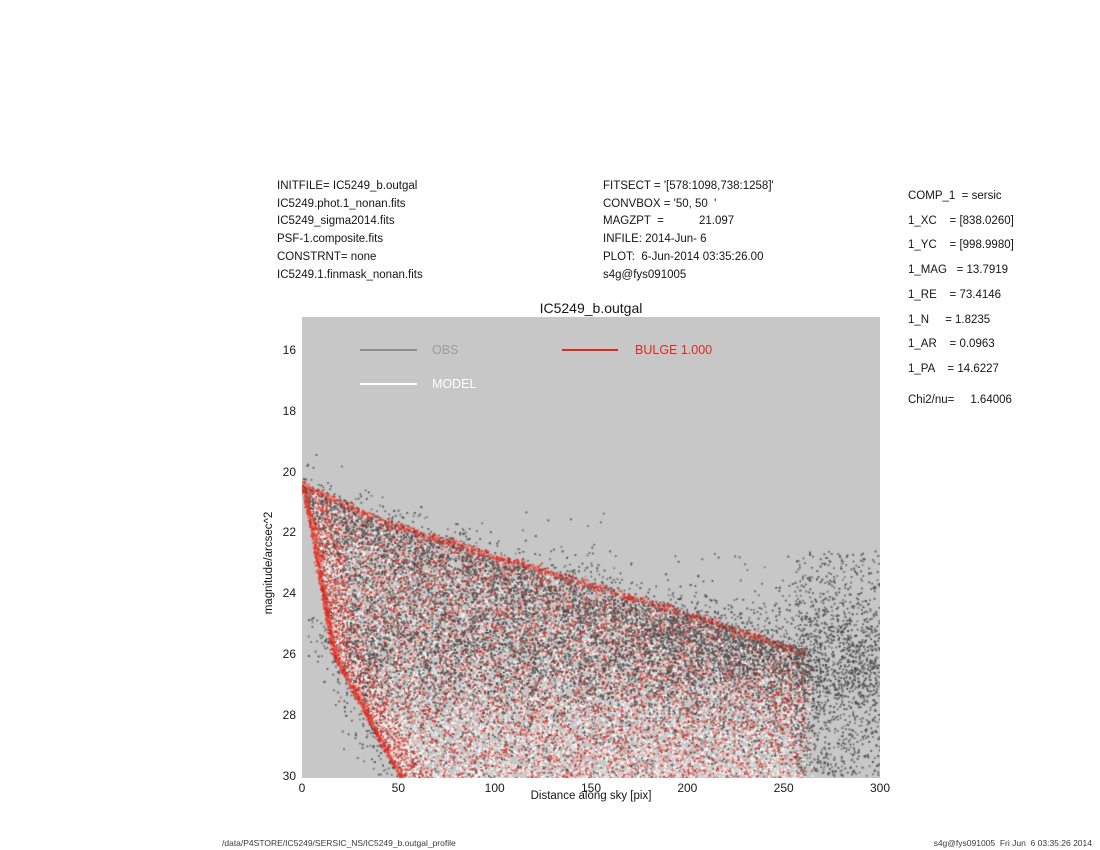  Describe the element at coordinates (302, 788) in the screenshot. I see `x-tick-label: 0` at that location.